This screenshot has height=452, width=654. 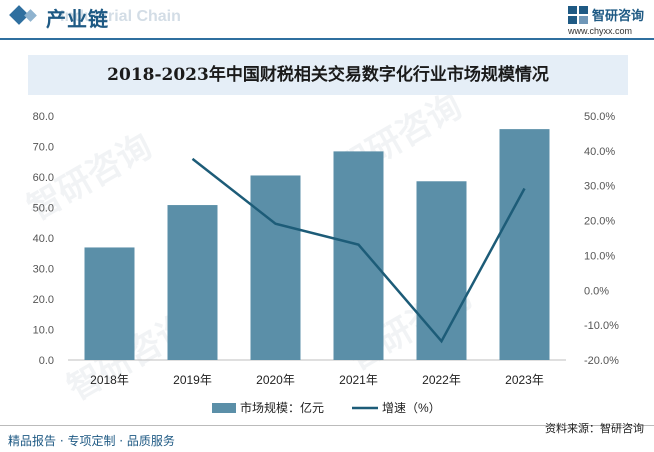 What do you see at coordinates (524, 380) in the screenshot?
I see `x-tick-label: 2023年` at bounding box center [524, 380].